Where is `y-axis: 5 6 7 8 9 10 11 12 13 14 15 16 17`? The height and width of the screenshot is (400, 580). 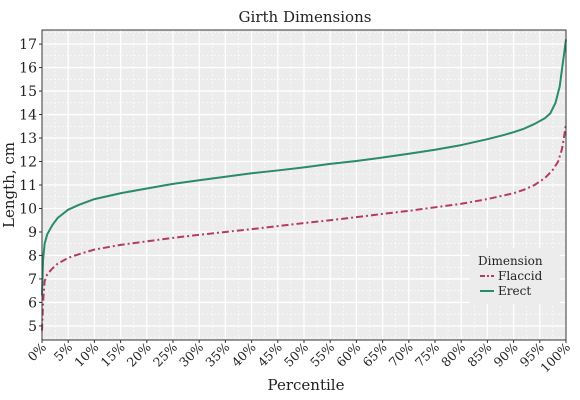 y-axis: 5 6 7 8 9 10 11 12 13 14 15 16 17 is located at coordinates (30, 186).